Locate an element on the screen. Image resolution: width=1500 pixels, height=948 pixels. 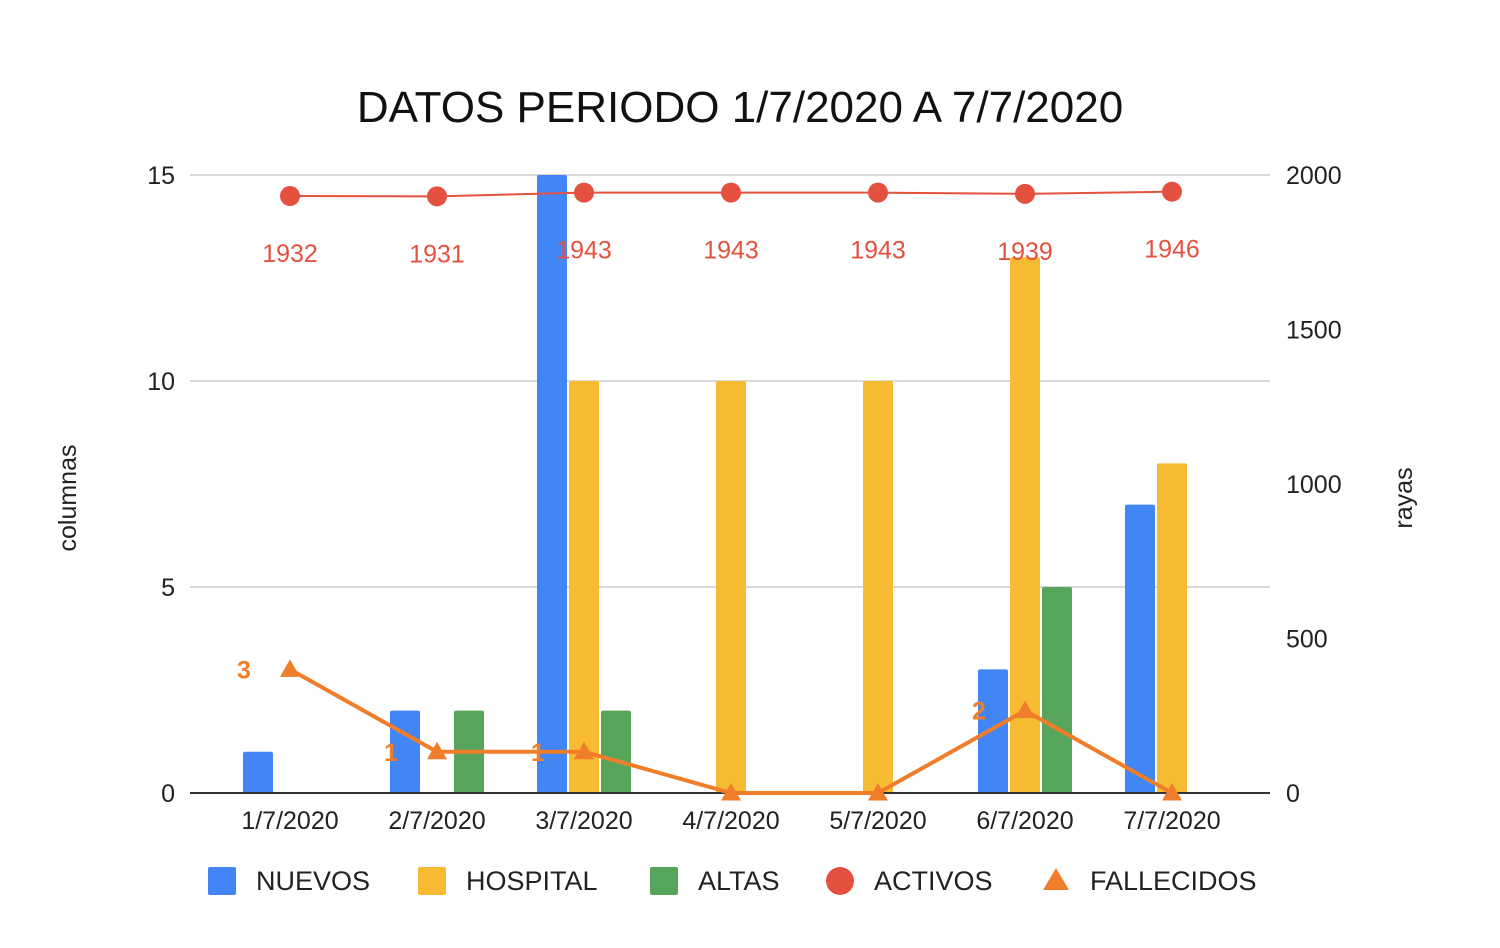
y2-tick-label: 0 is located at coordinates (1293, 794).